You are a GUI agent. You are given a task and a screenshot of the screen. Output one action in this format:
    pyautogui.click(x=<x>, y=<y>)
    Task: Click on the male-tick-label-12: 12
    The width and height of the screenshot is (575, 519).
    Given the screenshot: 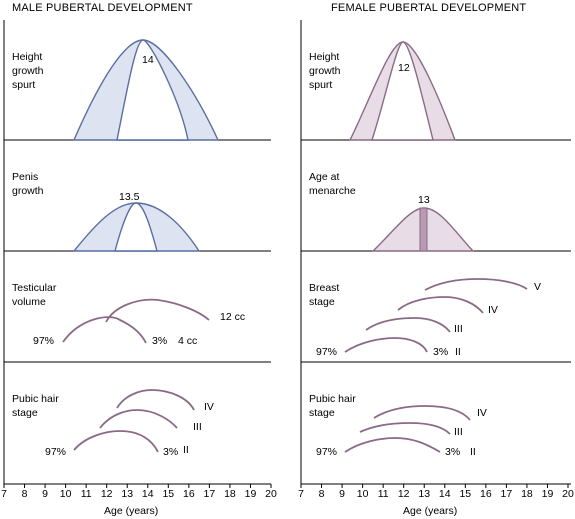 What is the action you would take?
    pyautogui.click(x=107, y=494)
    